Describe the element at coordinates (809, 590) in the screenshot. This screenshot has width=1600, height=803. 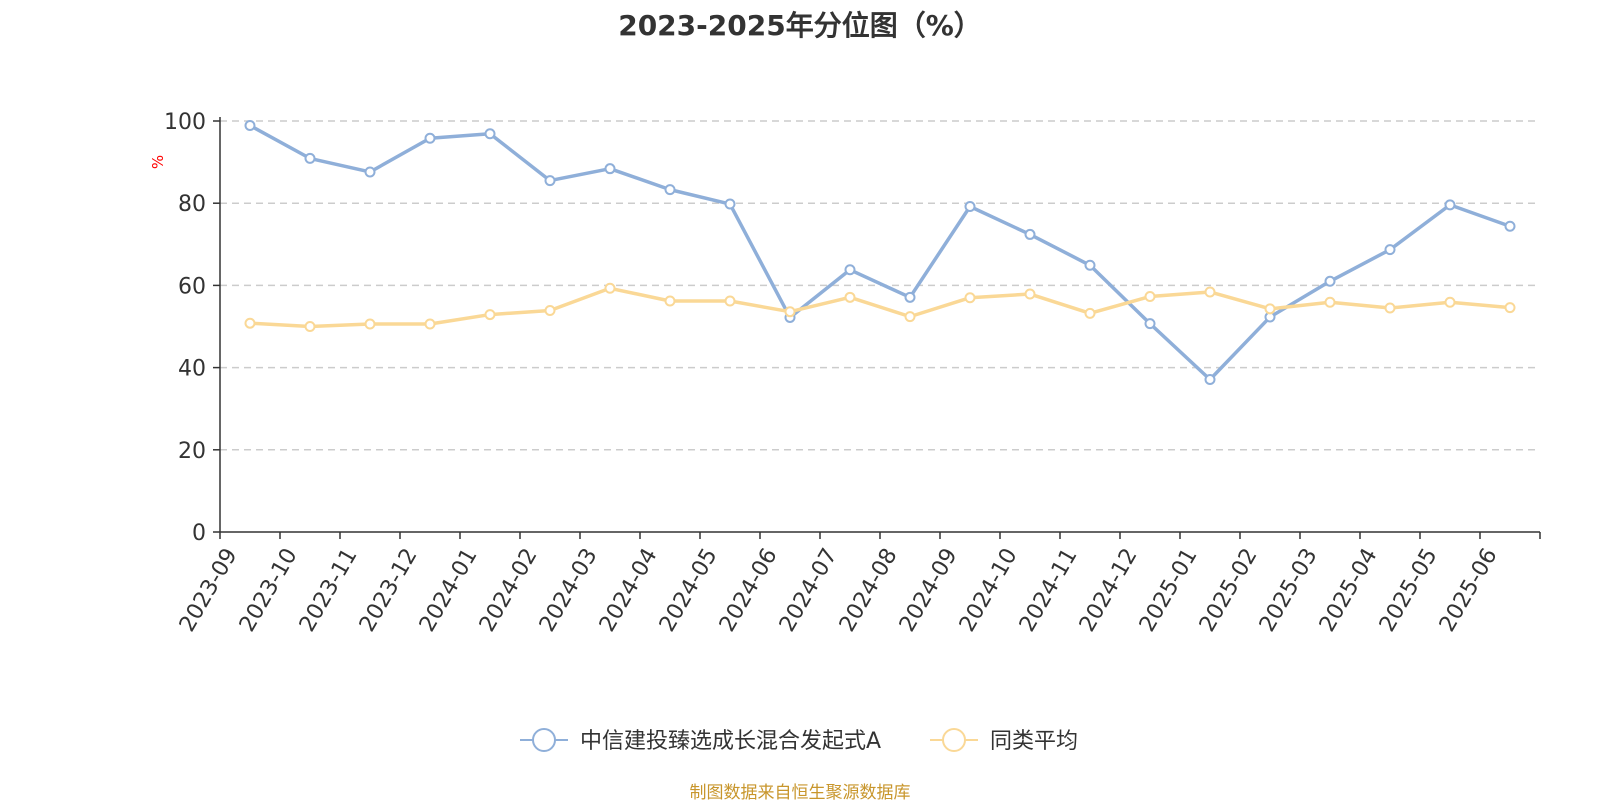
I see `x-tick-label: 2024-07` at that location.